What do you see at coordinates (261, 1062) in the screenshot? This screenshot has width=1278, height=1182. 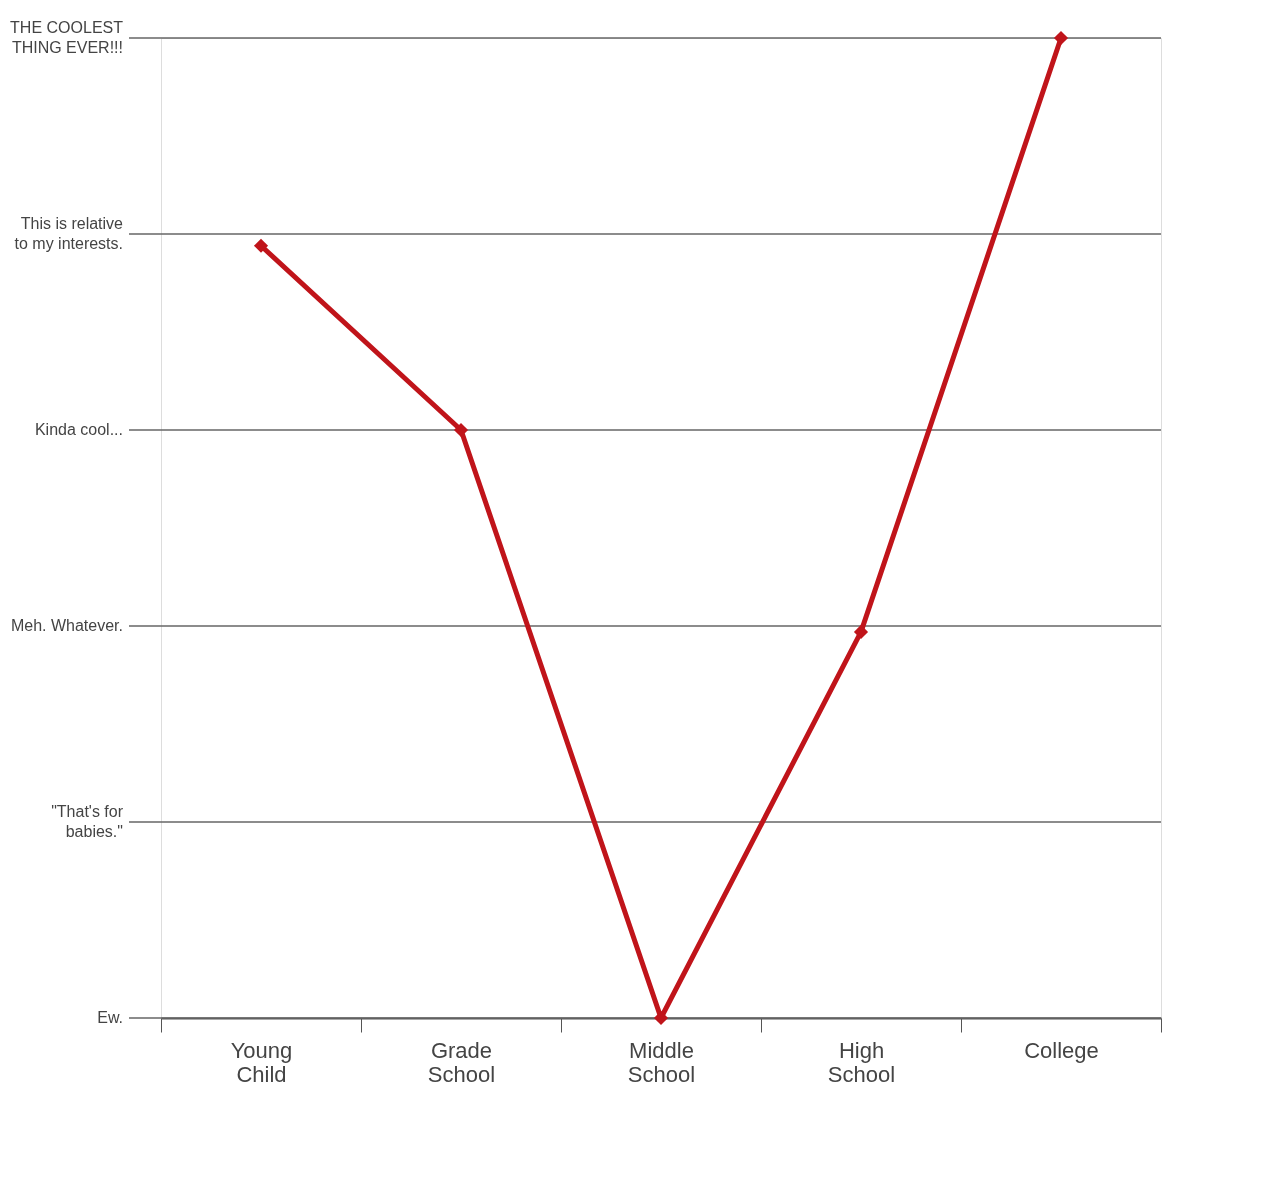 I see `x-tick-label: Young Child` at bounding box center [261, 1062].